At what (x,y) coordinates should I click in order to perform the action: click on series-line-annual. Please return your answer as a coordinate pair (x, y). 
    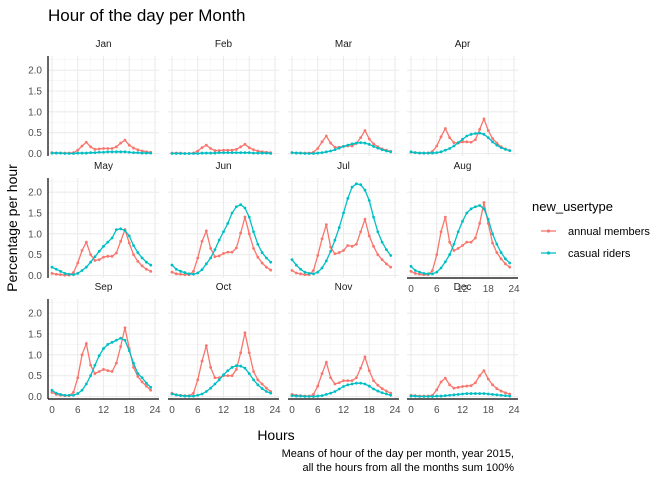
    Looking at the image, I should click on (341, 141).